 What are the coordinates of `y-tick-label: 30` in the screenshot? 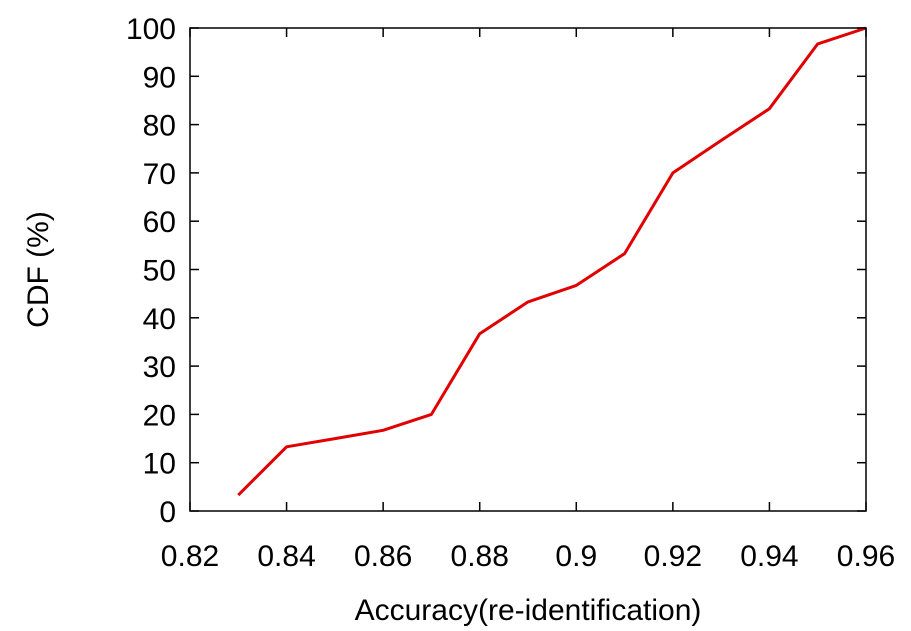 It's located at (159, 367).